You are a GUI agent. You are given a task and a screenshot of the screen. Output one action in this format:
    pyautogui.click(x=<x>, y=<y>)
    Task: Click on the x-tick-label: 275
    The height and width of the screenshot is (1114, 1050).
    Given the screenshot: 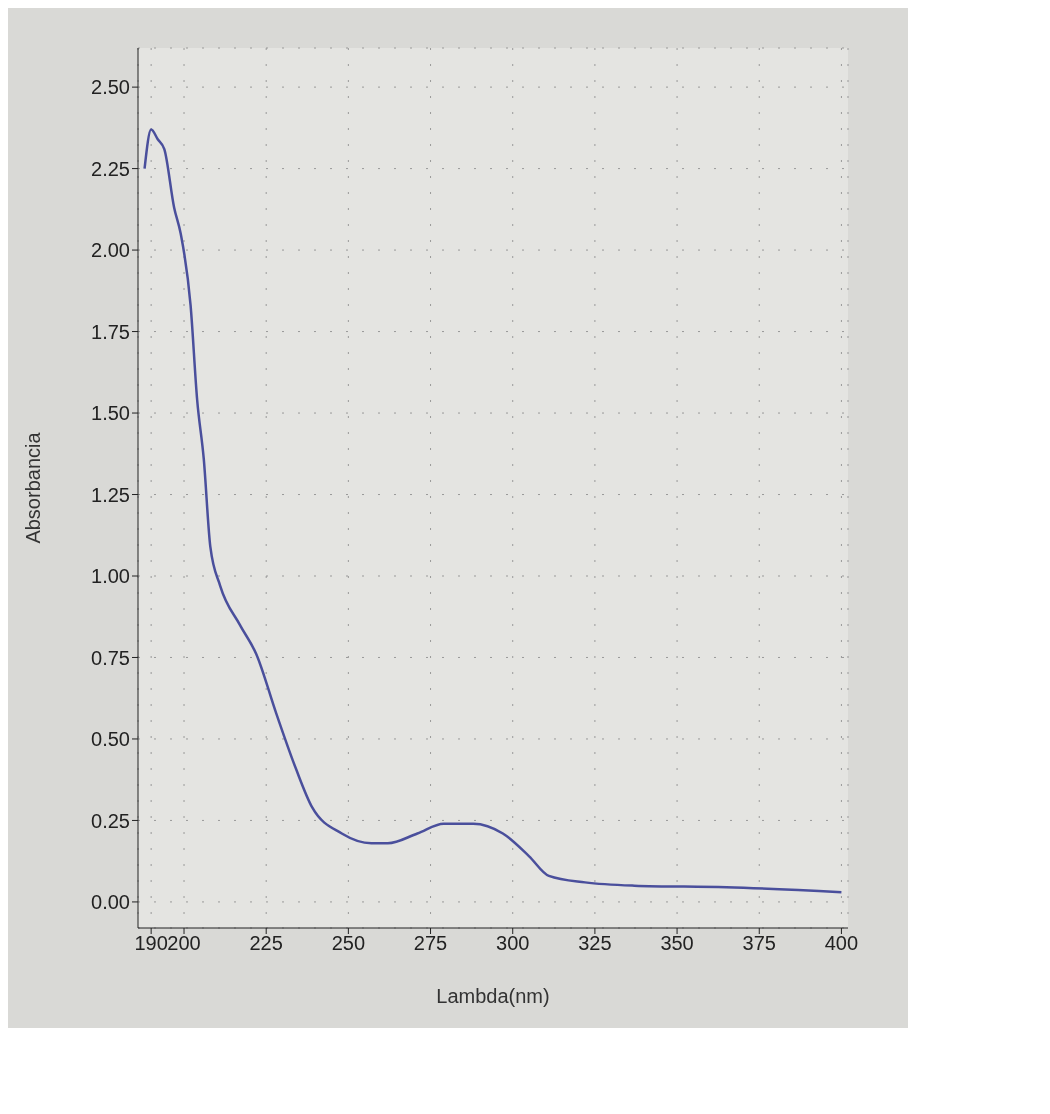 What is the action you would take?
    pyautogui.click(x=430, y=943)
    